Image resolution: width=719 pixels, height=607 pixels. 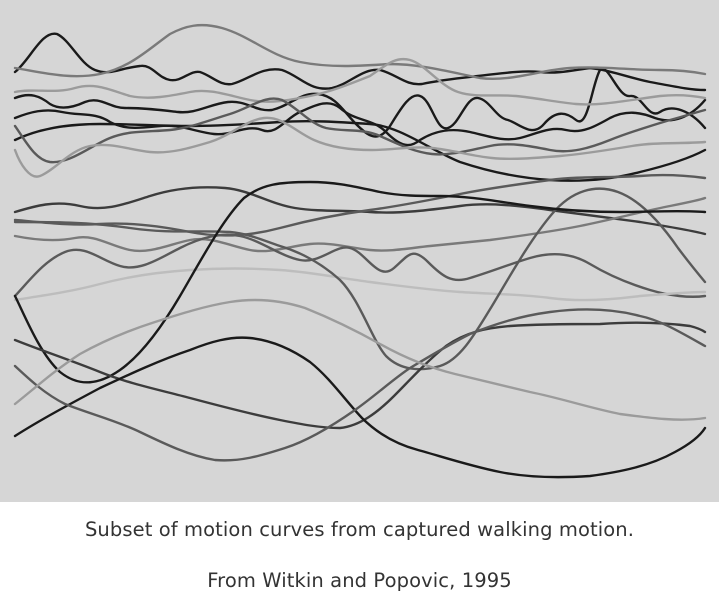 What do you see at coordinates (359, 580) in the screenshot?
I see `figure-attribution: From Witkin and Popovic, 1995` at bounding box center [359, 580].